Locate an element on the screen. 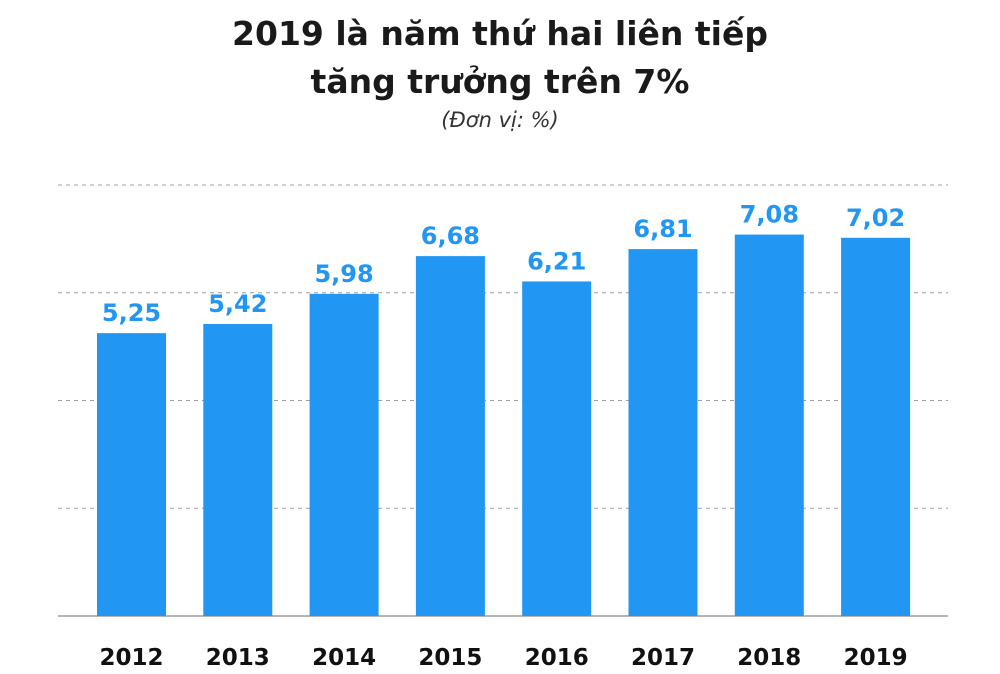 The height and width of the screenshot is (674, 1000). x-tick-label: 2012 is located at coordinates (131, 658).